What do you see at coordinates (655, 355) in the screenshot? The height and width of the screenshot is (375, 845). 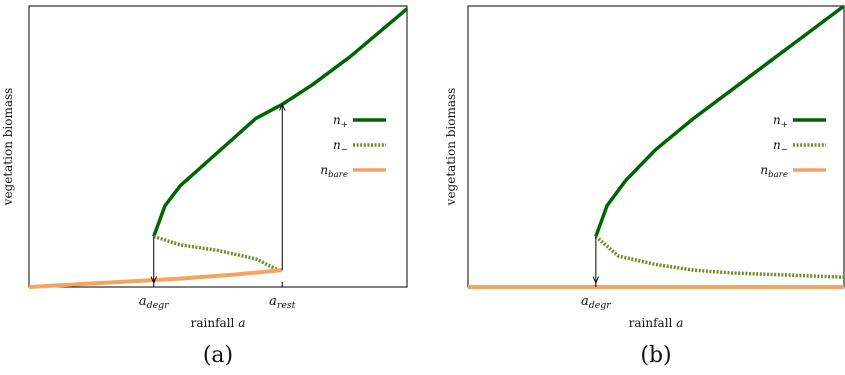 I see `panel-label: (b)` at bounding box center [655, 355].